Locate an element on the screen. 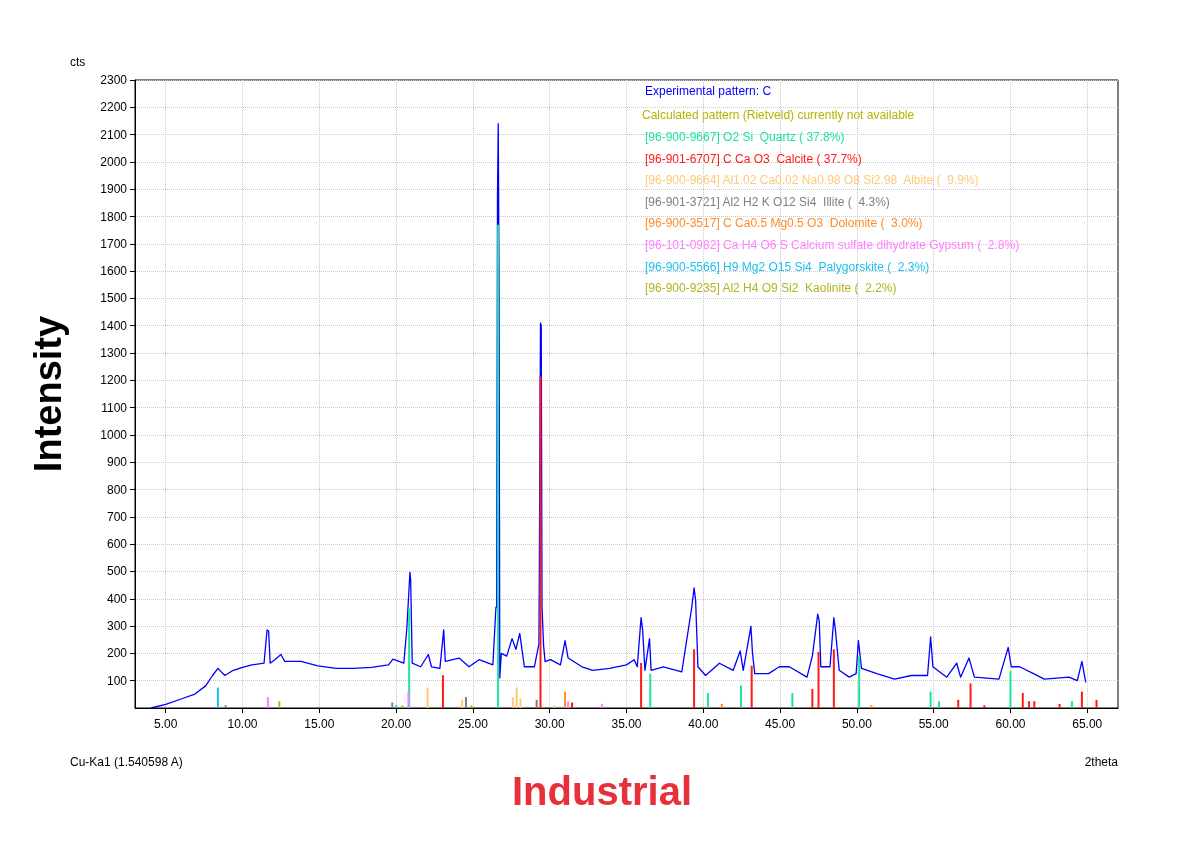  x-tick-label: 30.00 is located at coordinates (550, 724).